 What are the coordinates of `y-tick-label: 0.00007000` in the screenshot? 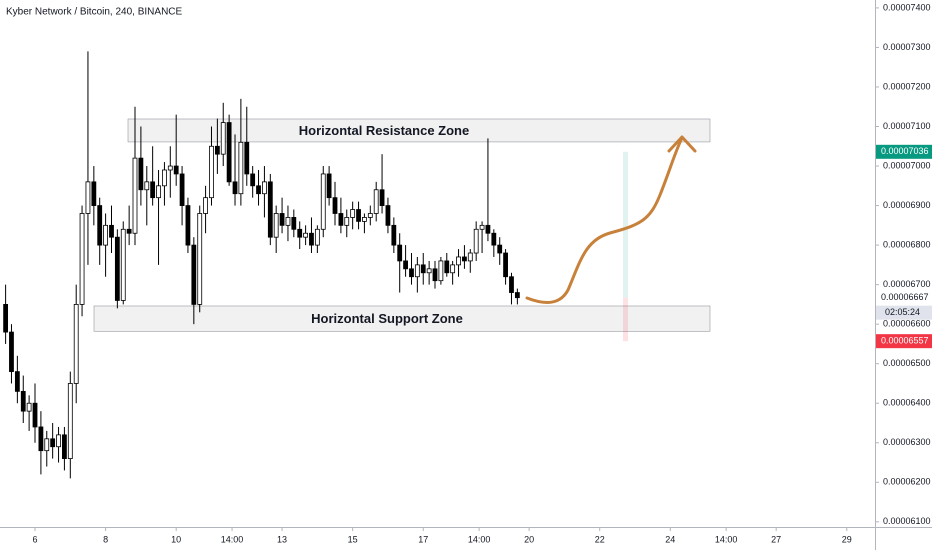 It's located at (907, 165).